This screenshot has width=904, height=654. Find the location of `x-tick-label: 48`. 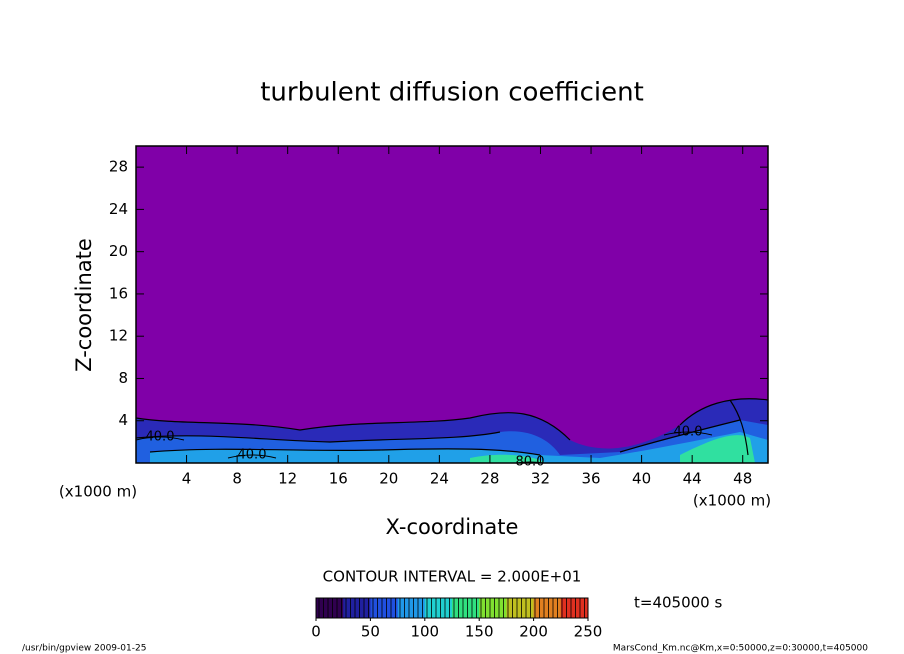

x-tick-label: 48 is located at coordinates (742, 479).